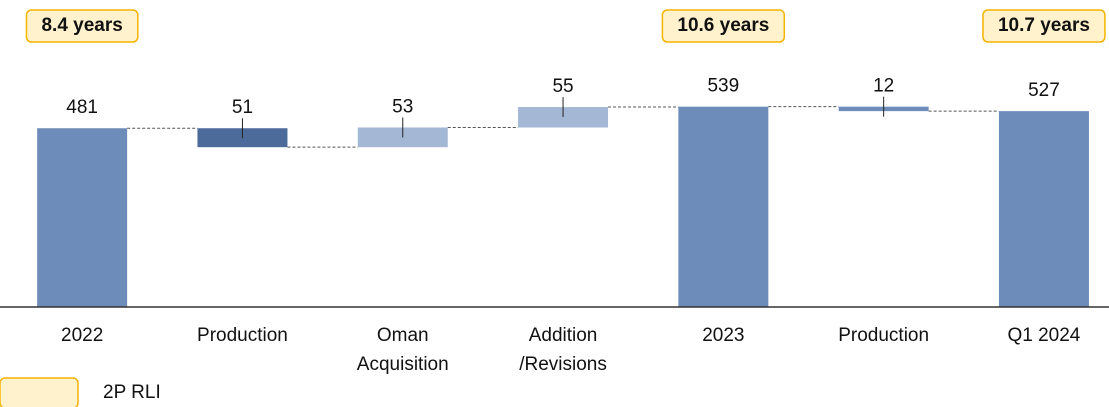 Image resolution: width=1109 pixels, height=407 pixels. I want to click on x-tick-label-line: /Revisions, so click(563, 364).